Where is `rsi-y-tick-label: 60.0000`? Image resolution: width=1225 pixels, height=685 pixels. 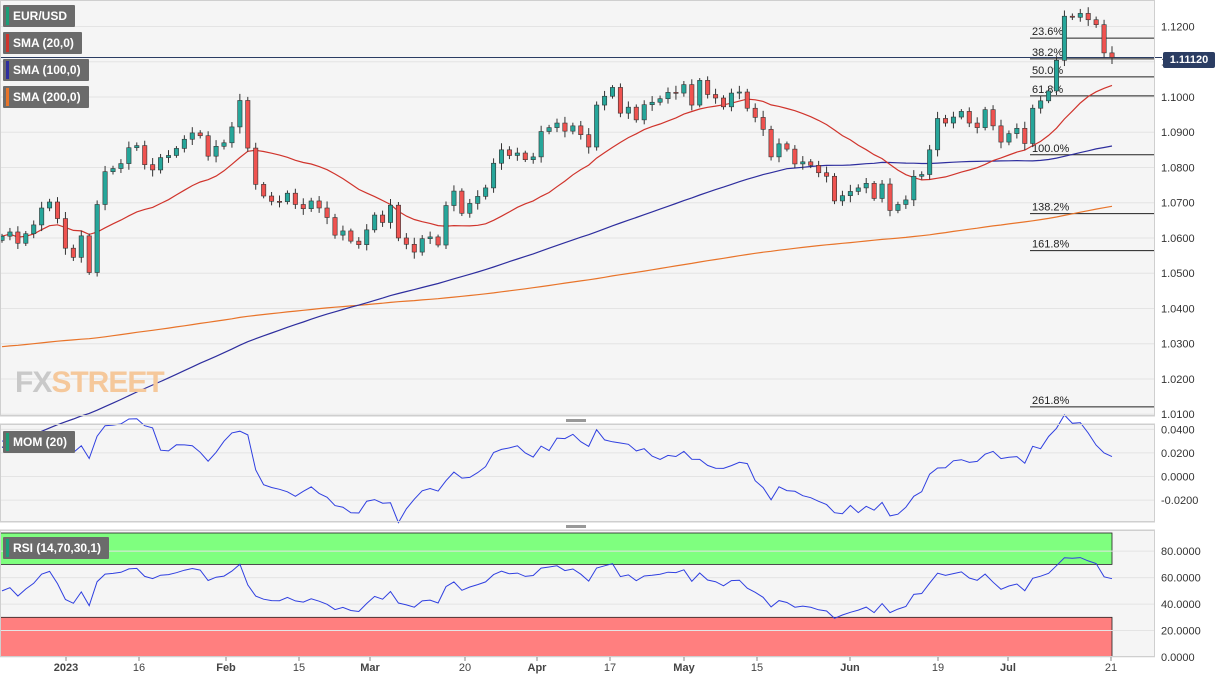 rsi-y-tick-label: 60.0000 is located at coordinates (1181, 579).